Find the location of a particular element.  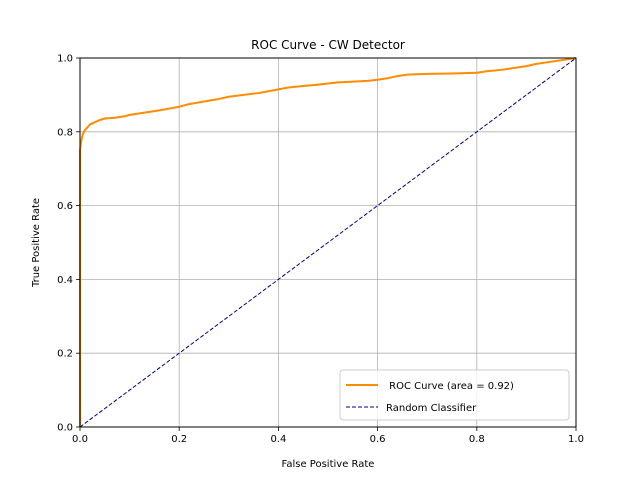

y-axis-label: True Positive Rate is located at coordinates (36, 243).